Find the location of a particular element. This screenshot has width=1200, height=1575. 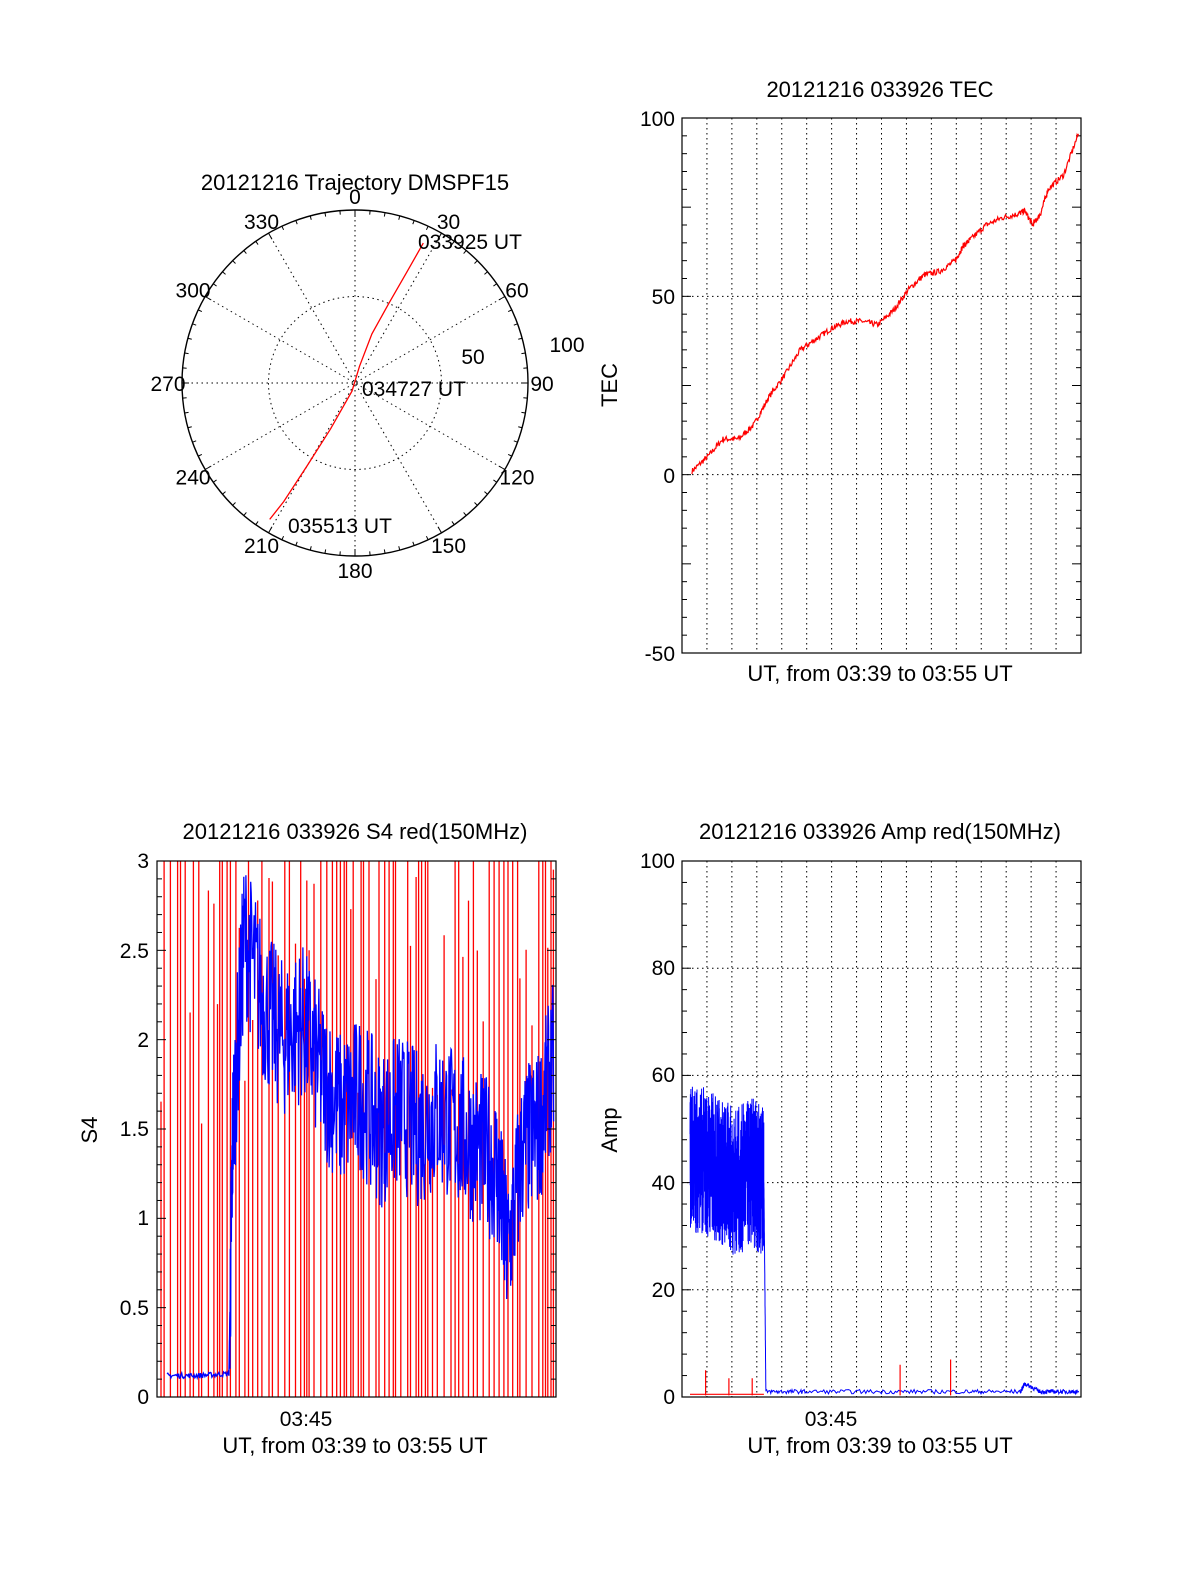

amp-ytick: 80 is located at coordinates (663, 968).